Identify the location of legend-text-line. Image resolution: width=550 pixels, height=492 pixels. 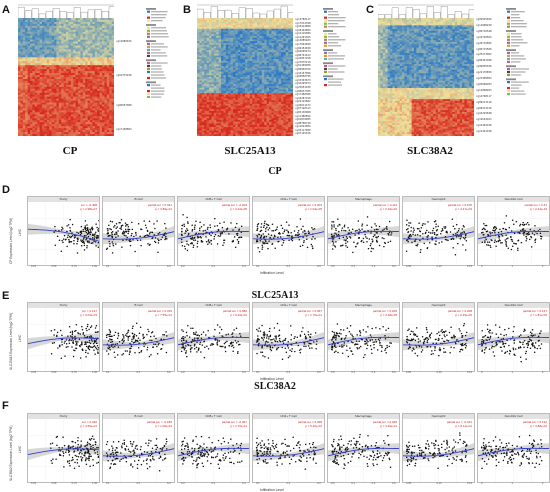
(158, 17).